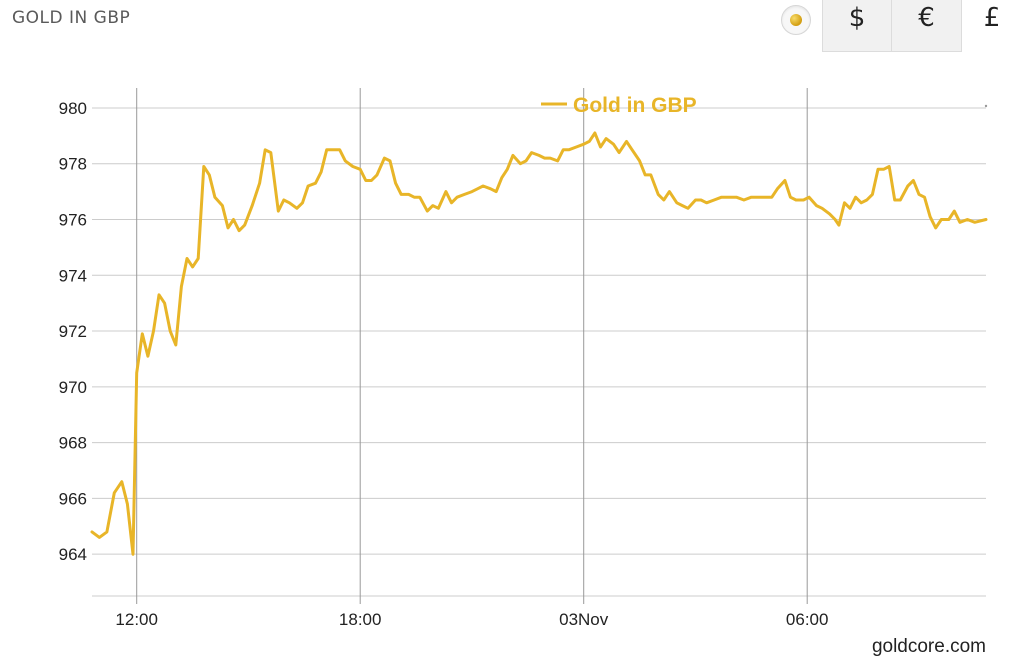  What do you see at coordinates (73, 498) in the screenshot?
I see `y-tick-label: 966` at bounding box center [73, 498].